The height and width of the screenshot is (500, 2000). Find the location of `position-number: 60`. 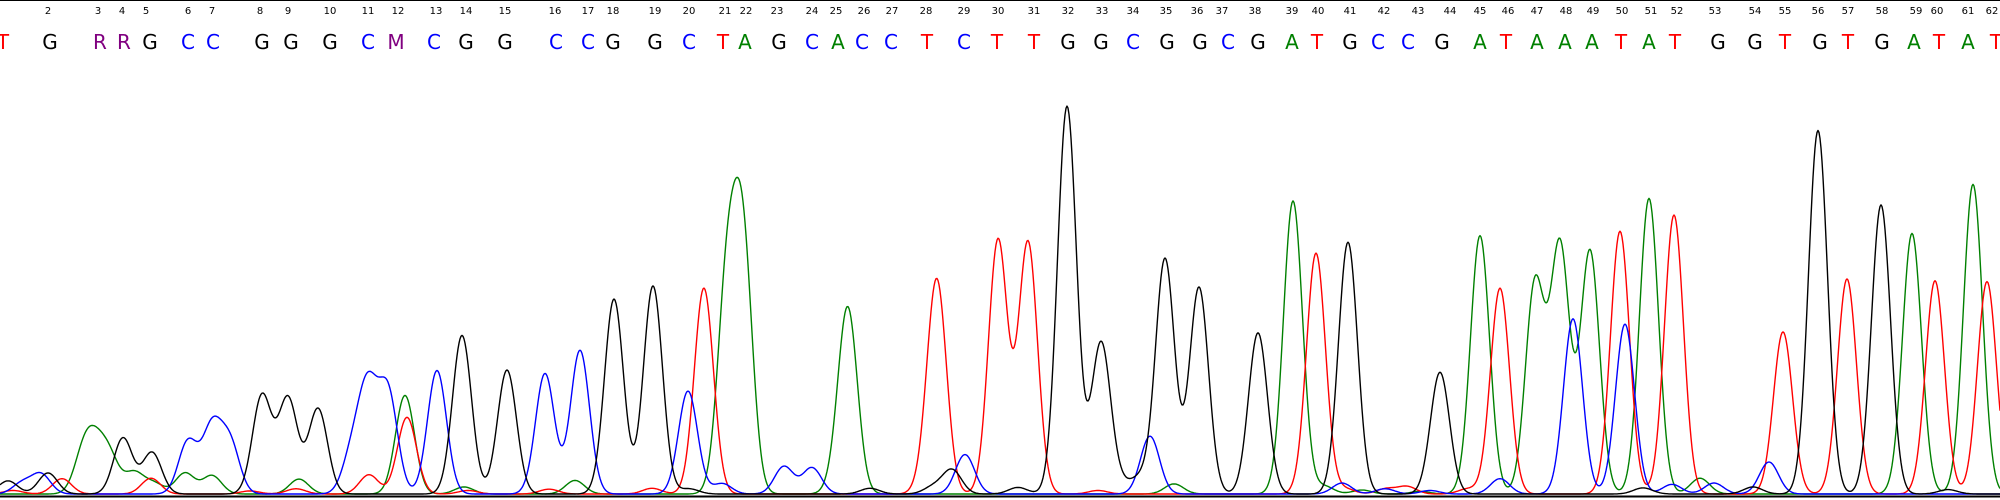

position-number: 60 is located at coordinates (1937, 11).